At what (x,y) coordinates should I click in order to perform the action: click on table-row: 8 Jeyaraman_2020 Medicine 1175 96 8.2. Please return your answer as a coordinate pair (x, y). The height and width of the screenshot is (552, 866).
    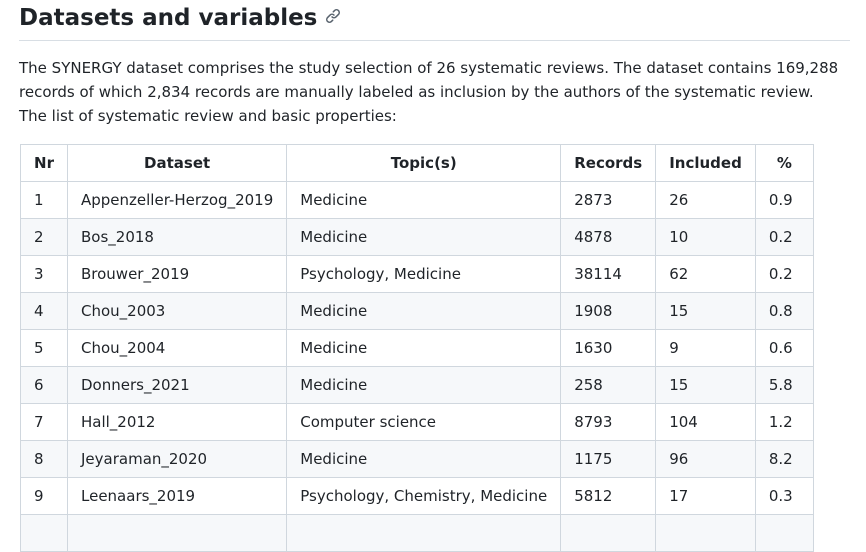
    Looking at the image, I should click on (417, 459).